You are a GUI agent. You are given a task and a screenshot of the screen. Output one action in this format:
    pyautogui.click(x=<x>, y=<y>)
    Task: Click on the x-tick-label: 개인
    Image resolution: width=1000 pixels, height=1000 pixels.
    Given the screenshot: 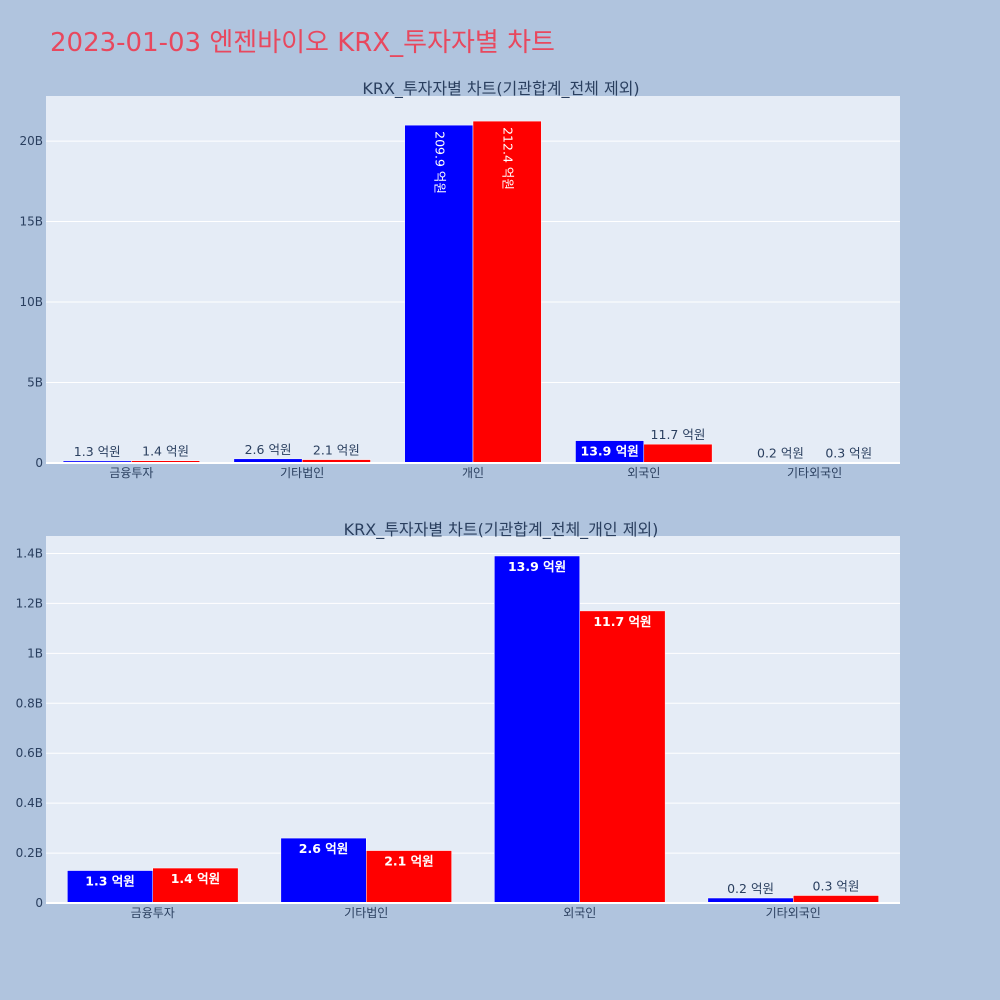 What is the action you would take?
    pyautogui.click(x=473, y=473)
    